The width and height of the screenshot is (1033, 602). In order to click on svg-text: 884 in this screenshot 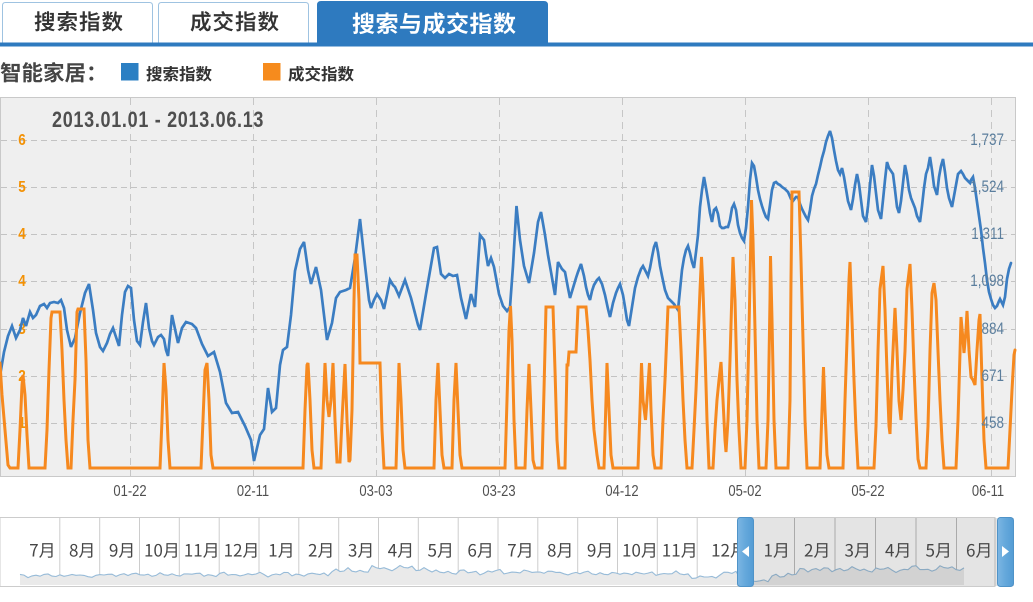, I will do `click(992, 329)`.